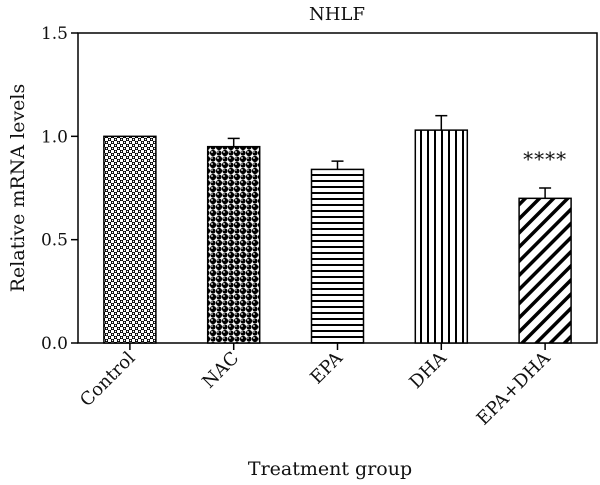 Image resolution: width=600 pixels, height=485 pixels. I want to click on x-axis-tick-labels: Control NAC EPA DHA EPA+DHA, so click(315, 386).